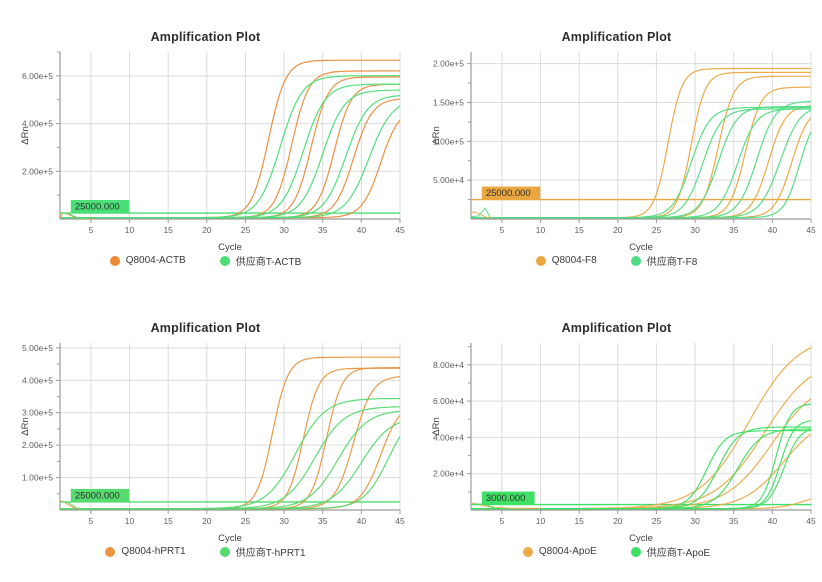 The image size is (822, 582). What do you see at coordinates (616, 260) in the screenshot?
I see `chart-legend: Q8004-F8 供应商T-F8` at bounding box center [616, 260].